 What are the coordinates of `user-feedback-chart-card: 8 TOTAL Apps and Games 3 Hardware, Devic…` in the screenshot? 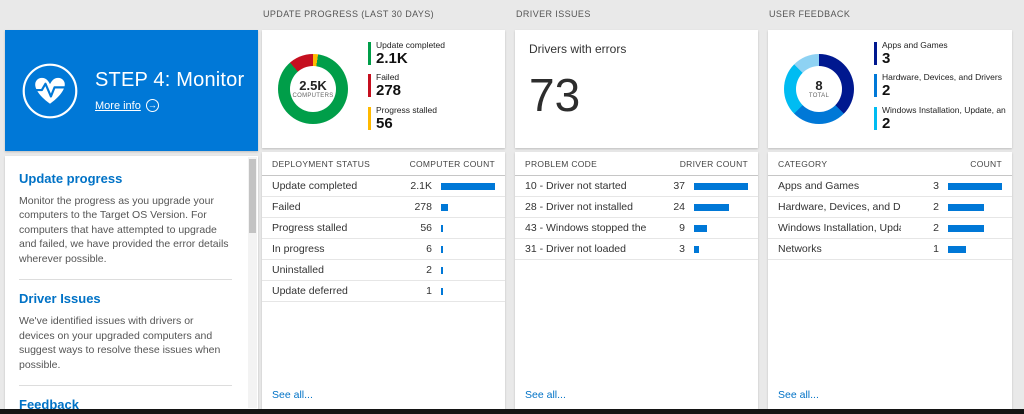 It's located at (890, 89).